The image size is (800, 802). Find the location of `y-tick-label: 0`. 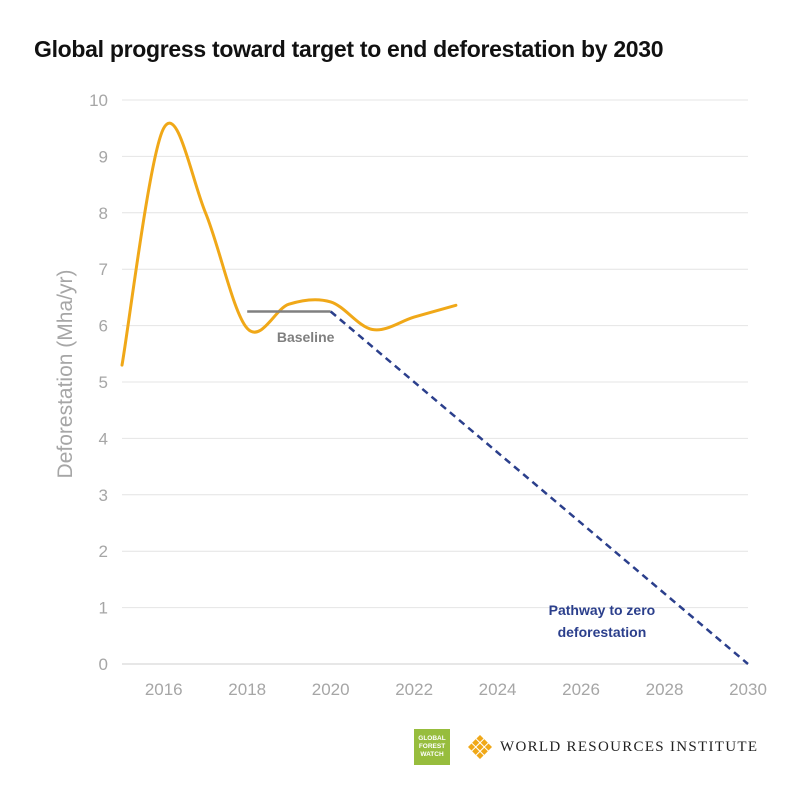

y-tick-label: 0 is located at coordinates (103, 664).